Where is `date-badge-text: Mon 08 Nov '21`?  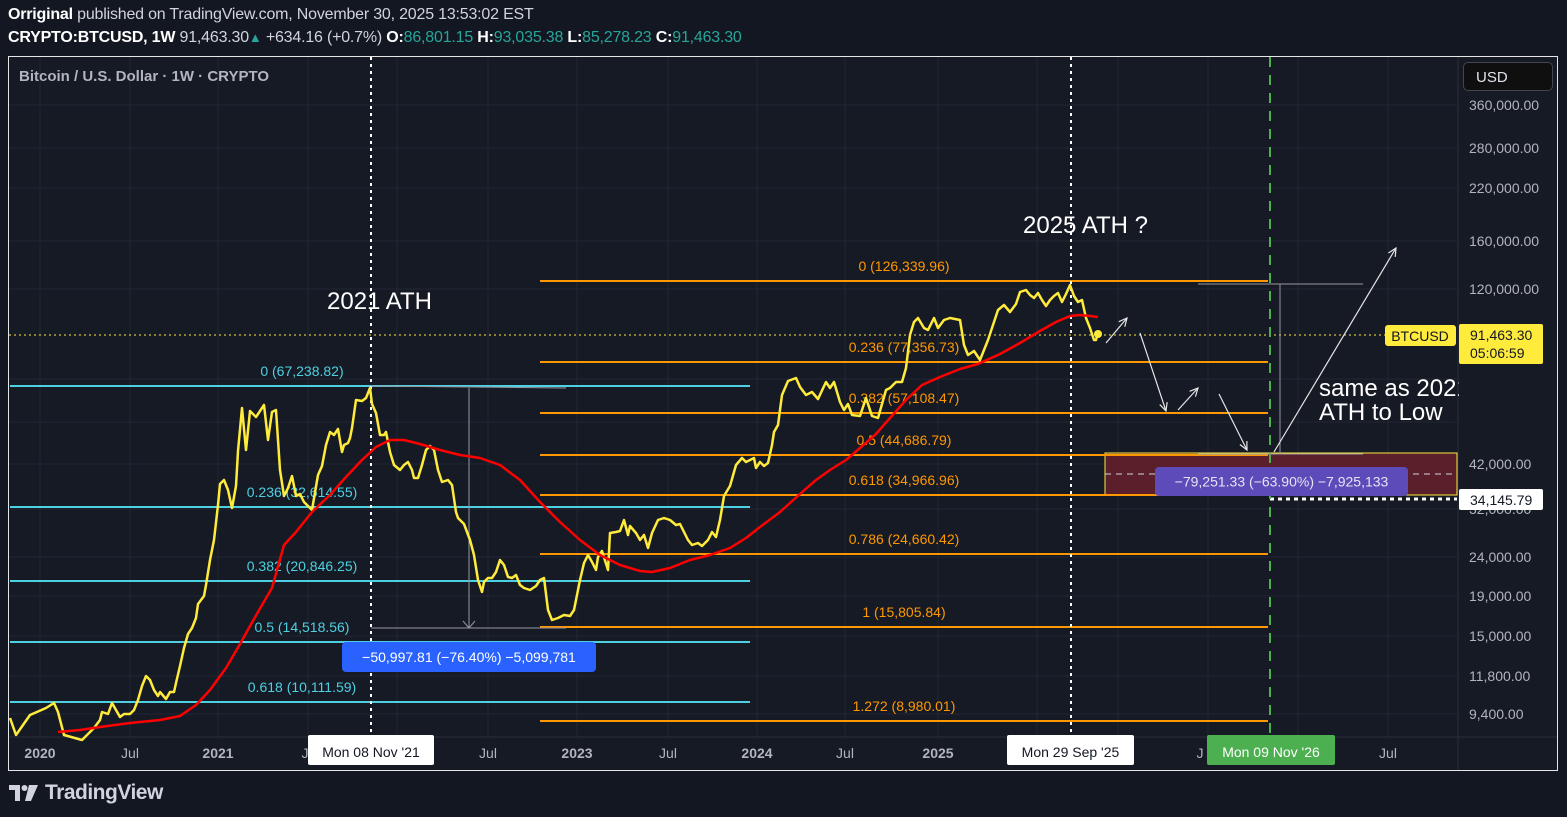 date-badge-text: Mon 08 Nov '21 is located at coordinates (371, 752).